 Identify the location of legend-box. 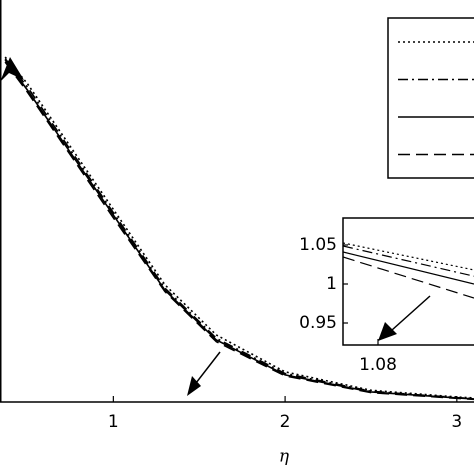
(430, 98).